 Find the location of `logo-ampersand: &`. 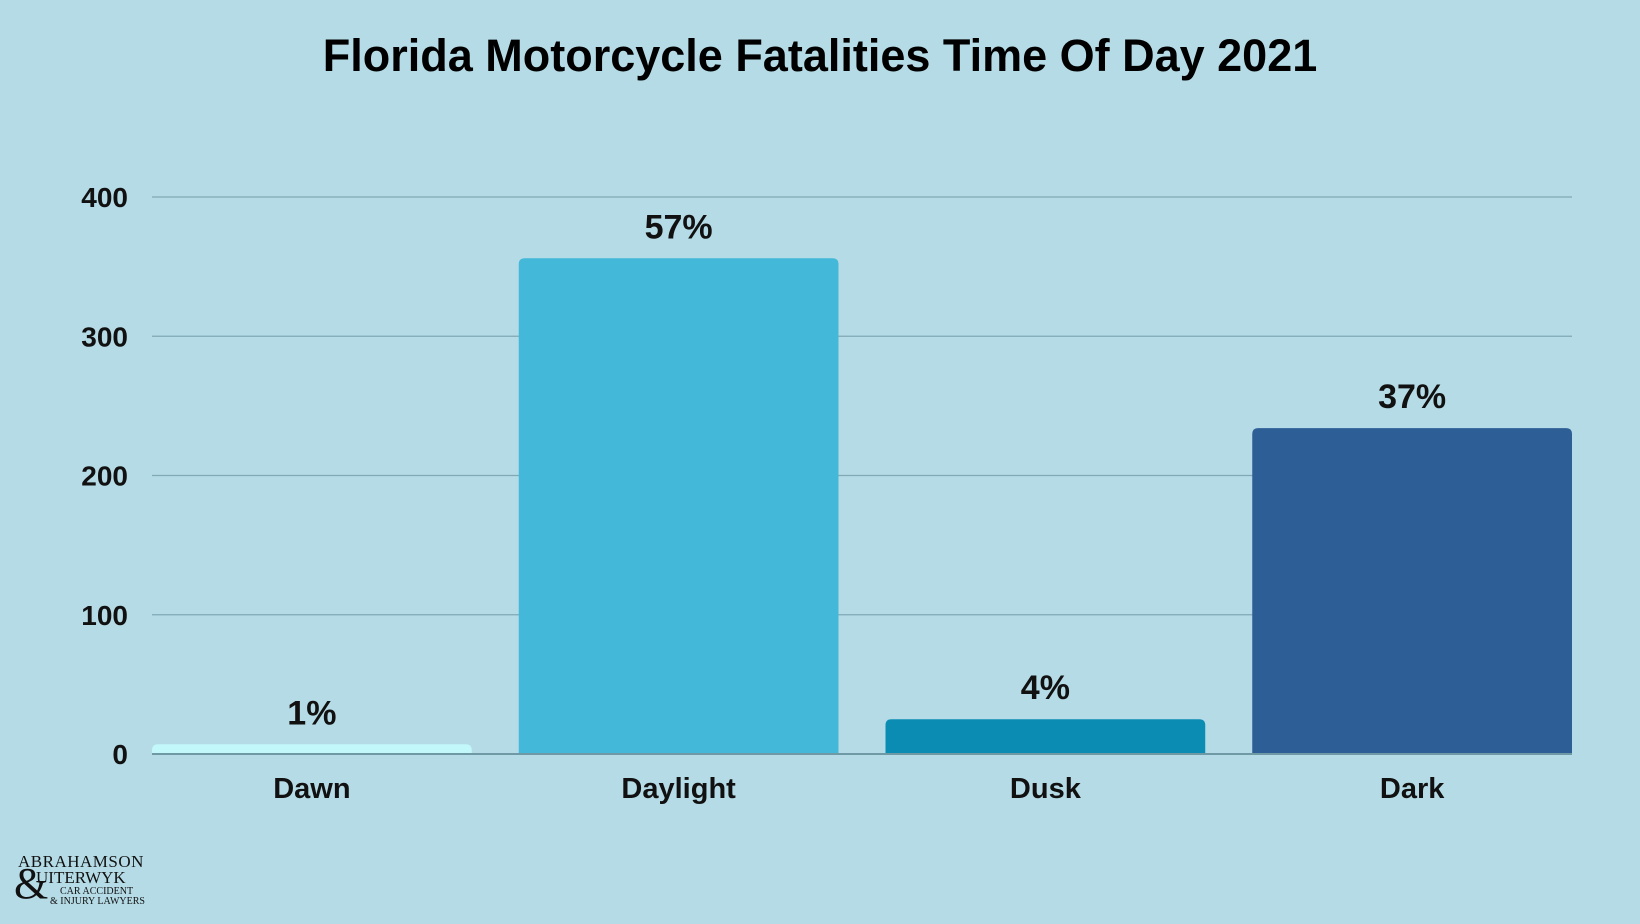

logo-ampersand: & is located at coordinates (31, 883).